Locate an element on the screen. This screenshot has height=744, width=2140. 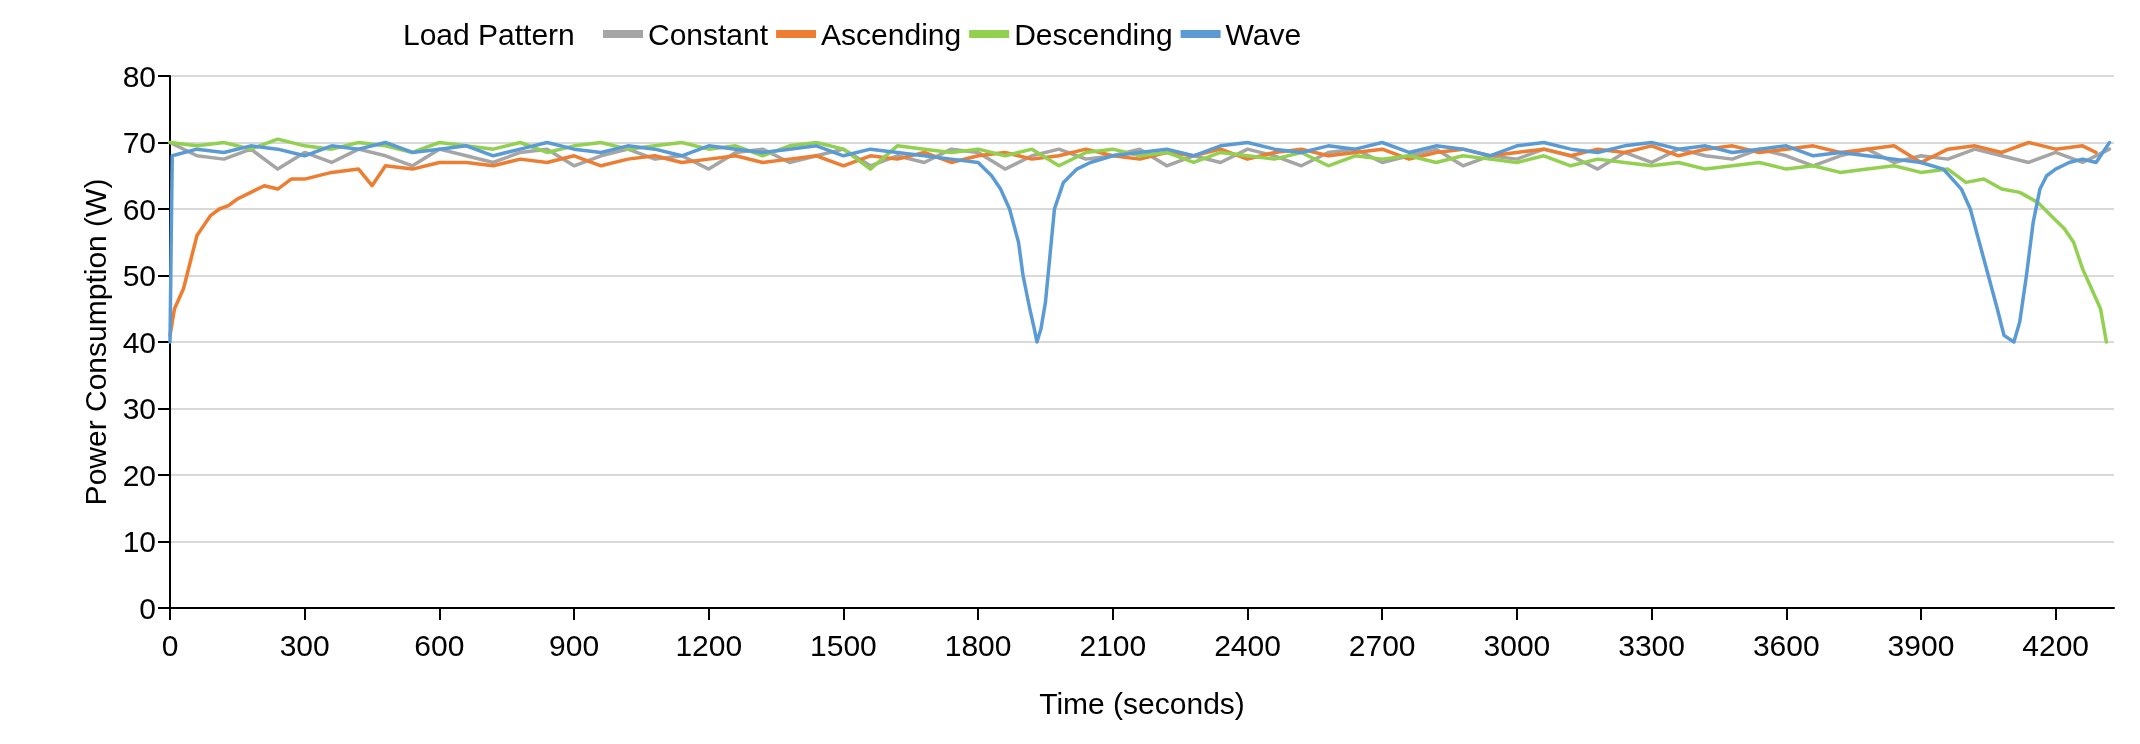
x-tick-label: 3600 is located at coordinates (1786, 645).